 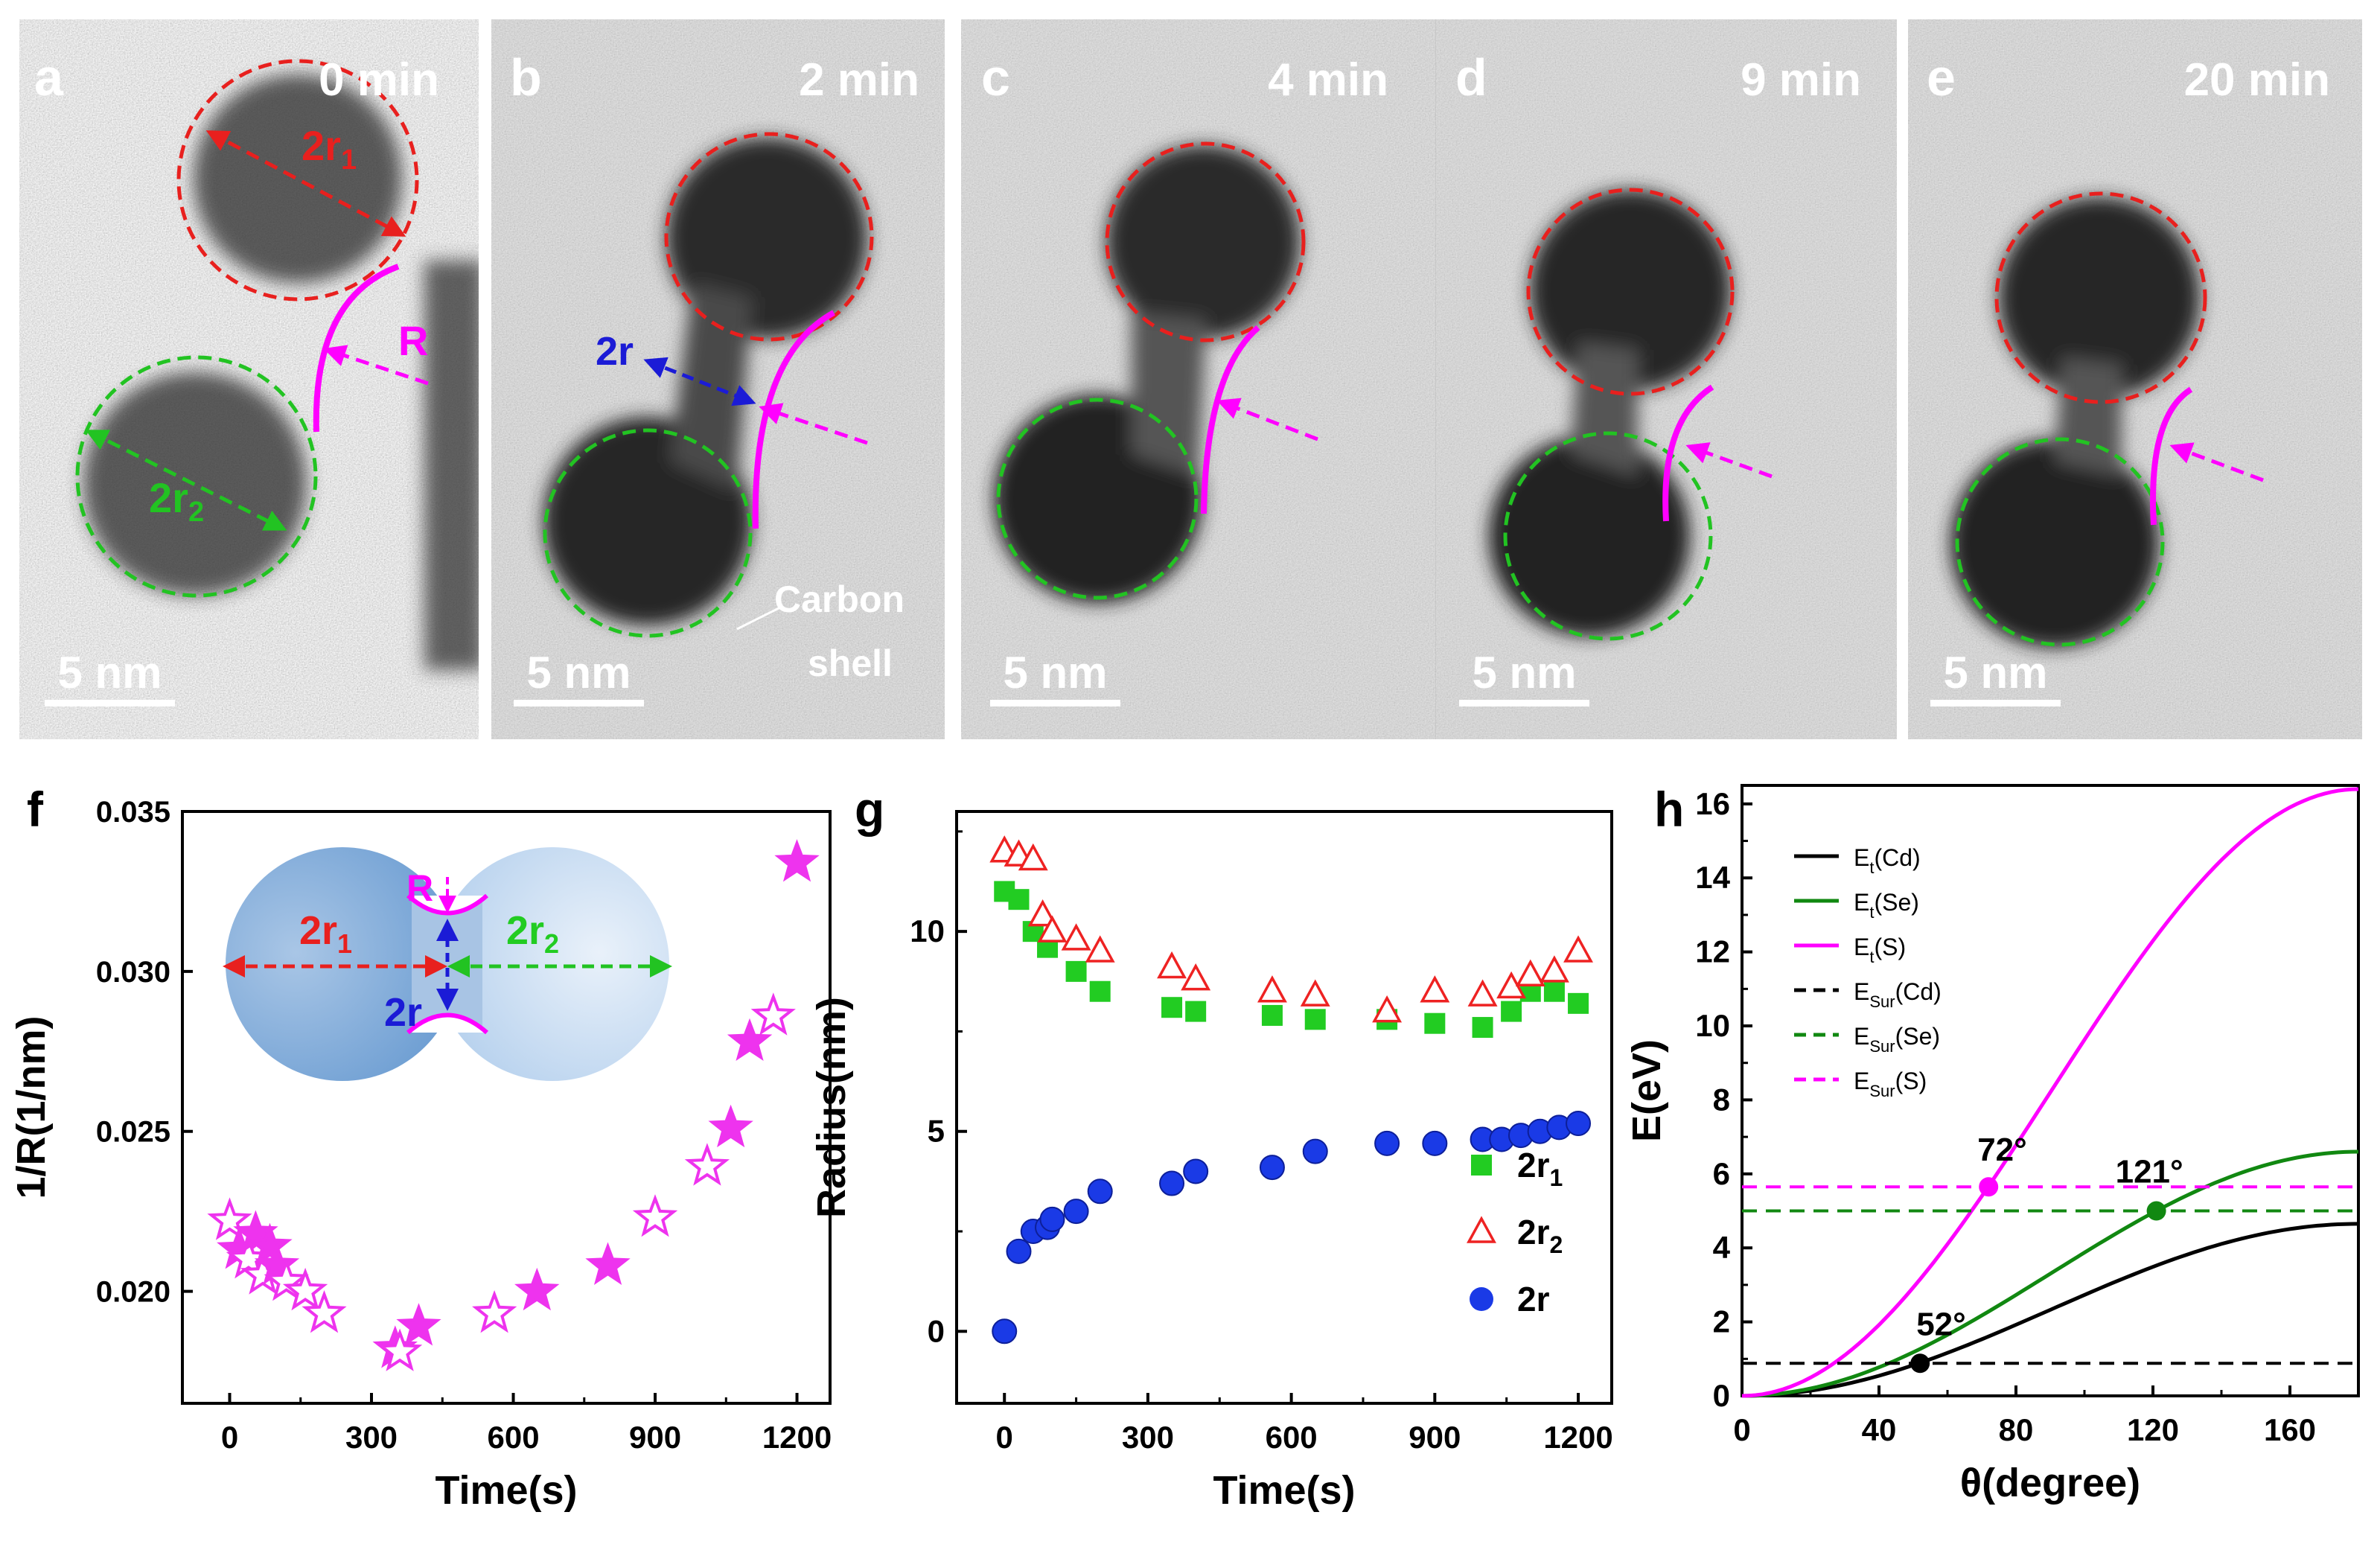 I want to click on particle-2-outline, so click(x=196, y=476).